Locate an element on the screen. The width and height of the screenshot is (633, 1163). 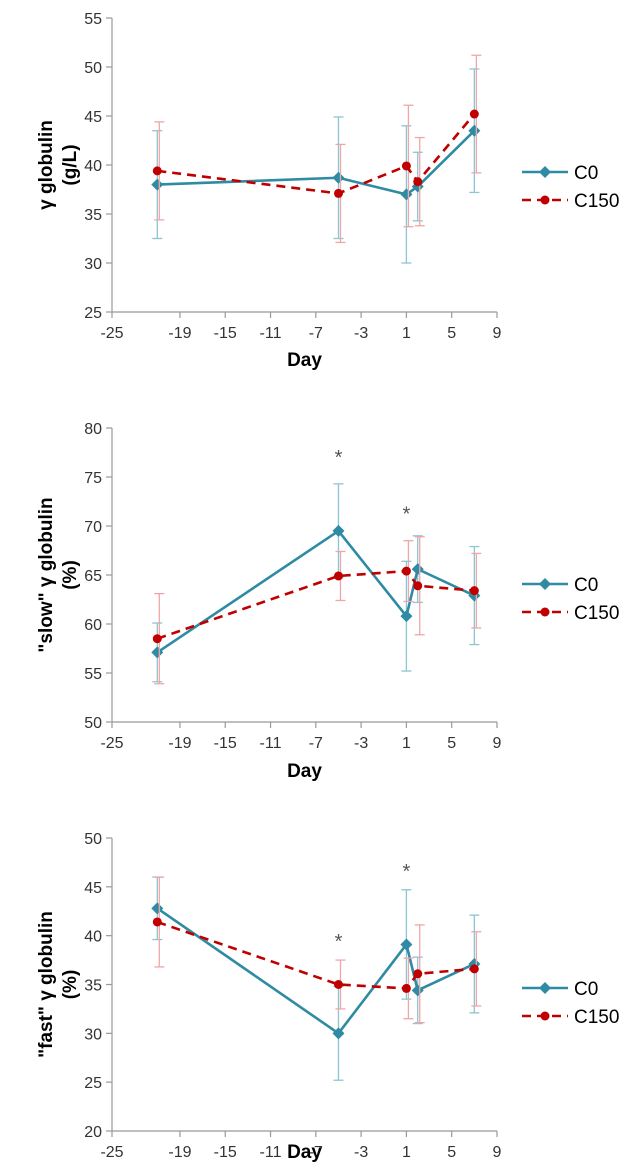
series-C0 is located at coordinates (316, 978).